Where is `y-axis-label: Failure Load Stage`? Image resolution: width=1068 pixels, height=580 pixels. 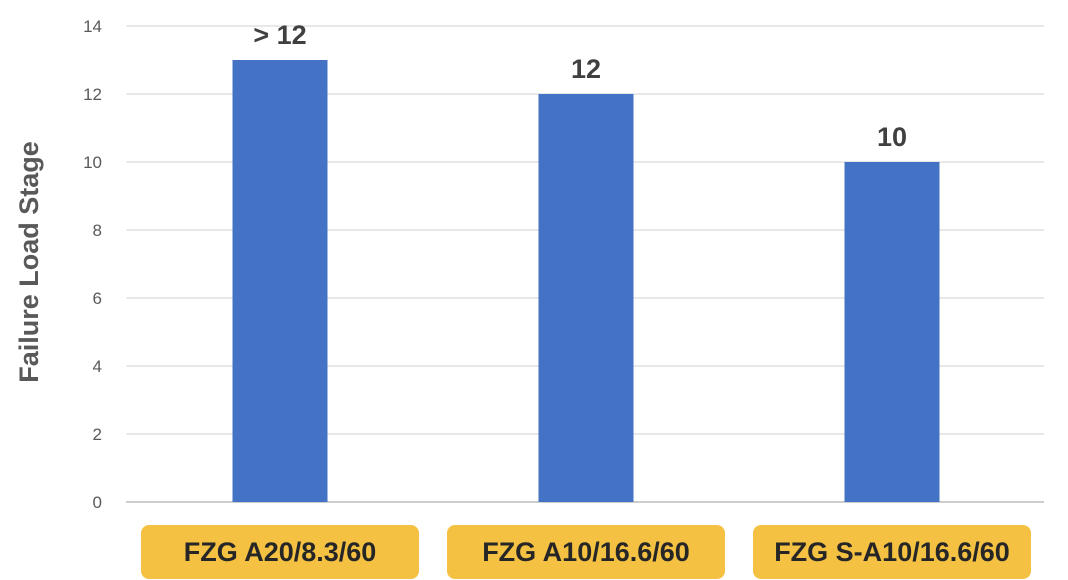
y-axis-label: Failure Load Stage is located at coordinates (29, 262).